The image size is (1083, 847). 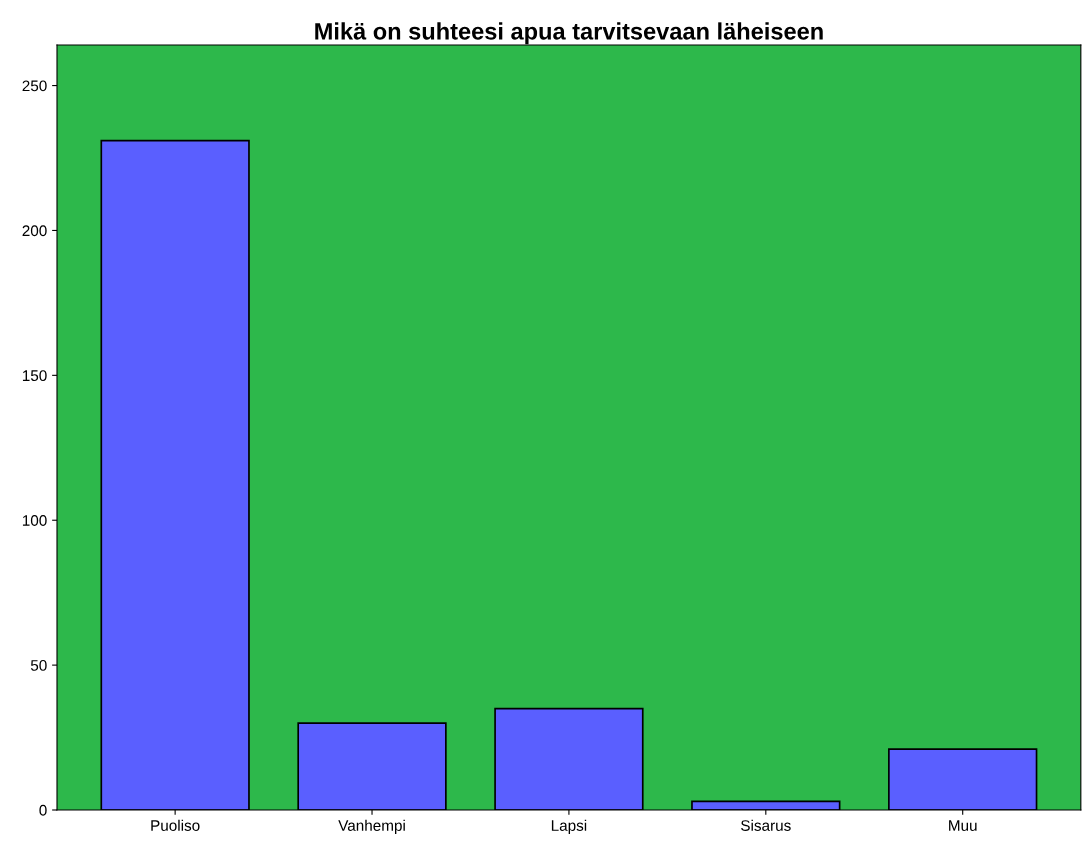 I want to click on x-tick-label: Sisarus, so click(x=766, y=825).